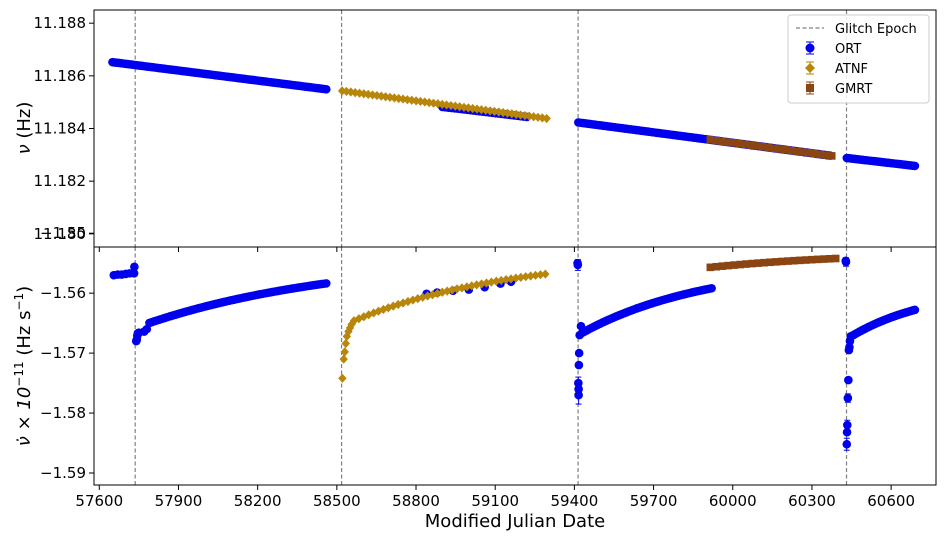 The width and height of the screenshot is (947, 541). Describe the element at coordinates (810, 88) in the screenshot. I see `legend-gmrt-marker` at that location.